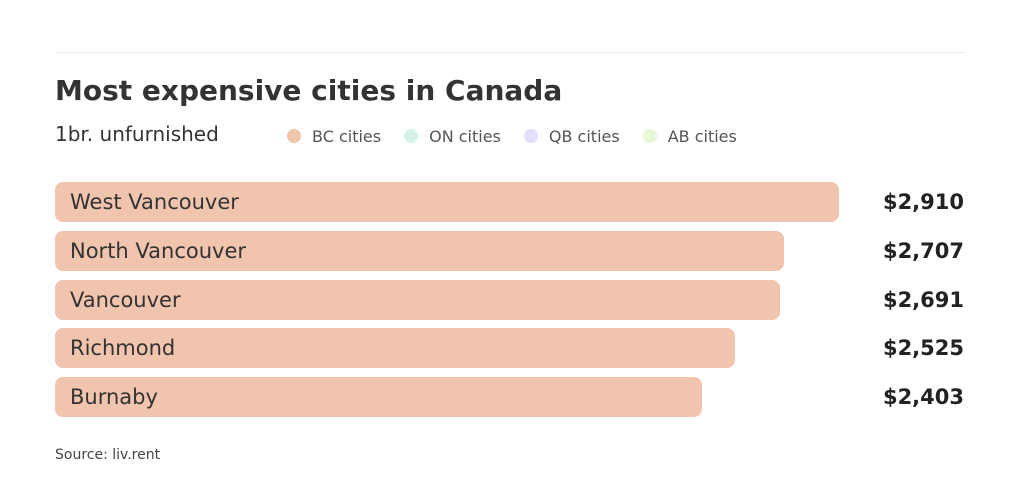 This screenshot has height=487, width=1019. Describe the element at coordinates (114, 397) in the screenshot. I see `bar-label-burnaby: Burnaby` at that location.